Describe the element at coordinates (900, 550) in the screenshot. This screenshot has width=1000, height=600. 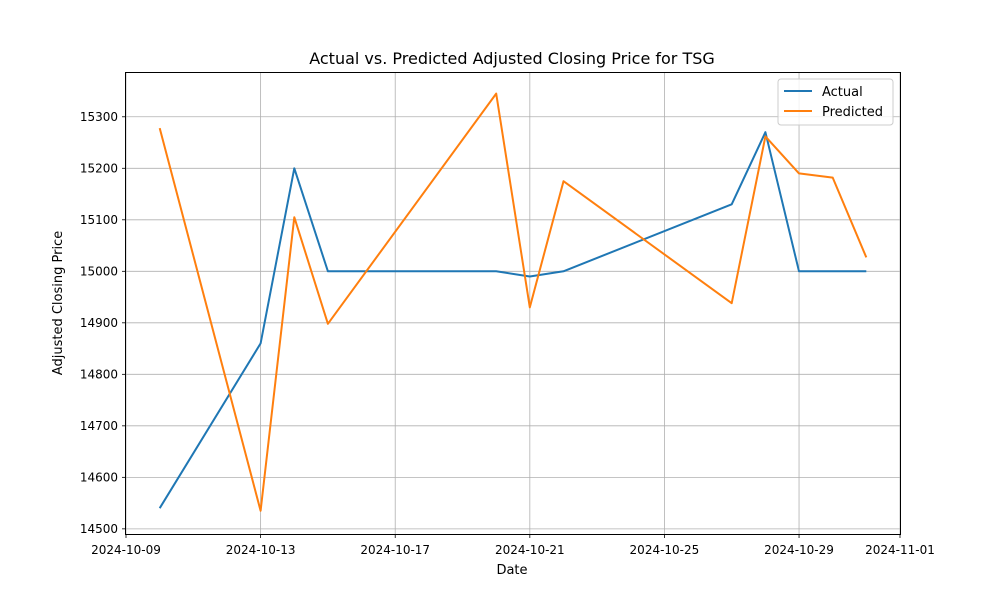
I see `x-tick-label: 2024-11-01` at that location.